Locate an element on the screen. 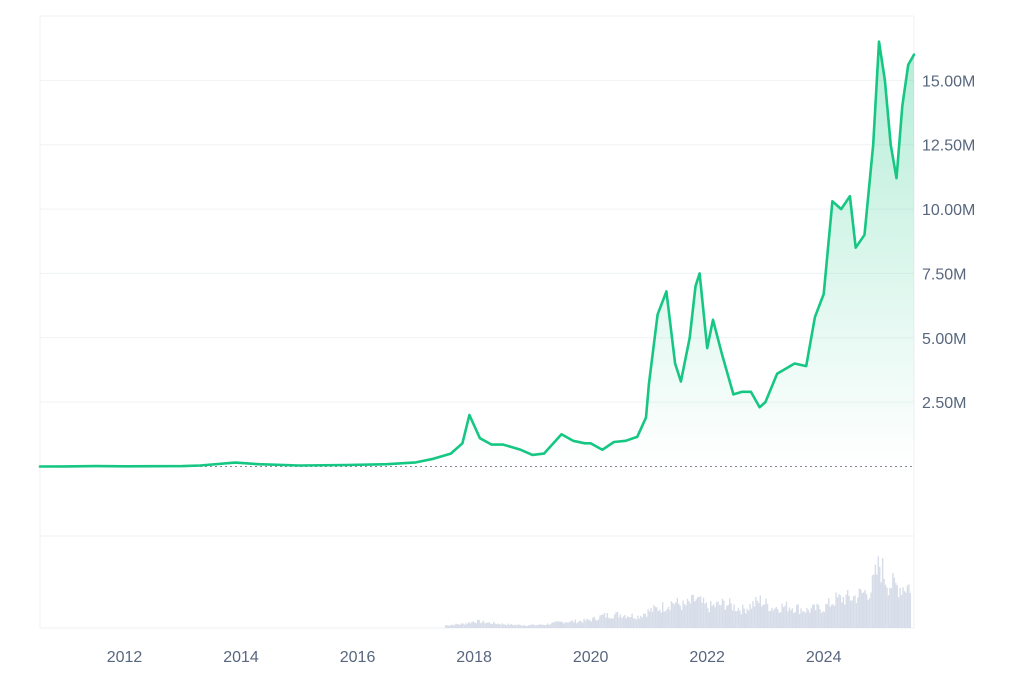 The height and width of the screenshot is (688, 1024). x-axis: 2012 2014 2016 2018 2020 2022 2024 is located at coordinates (474, 657).